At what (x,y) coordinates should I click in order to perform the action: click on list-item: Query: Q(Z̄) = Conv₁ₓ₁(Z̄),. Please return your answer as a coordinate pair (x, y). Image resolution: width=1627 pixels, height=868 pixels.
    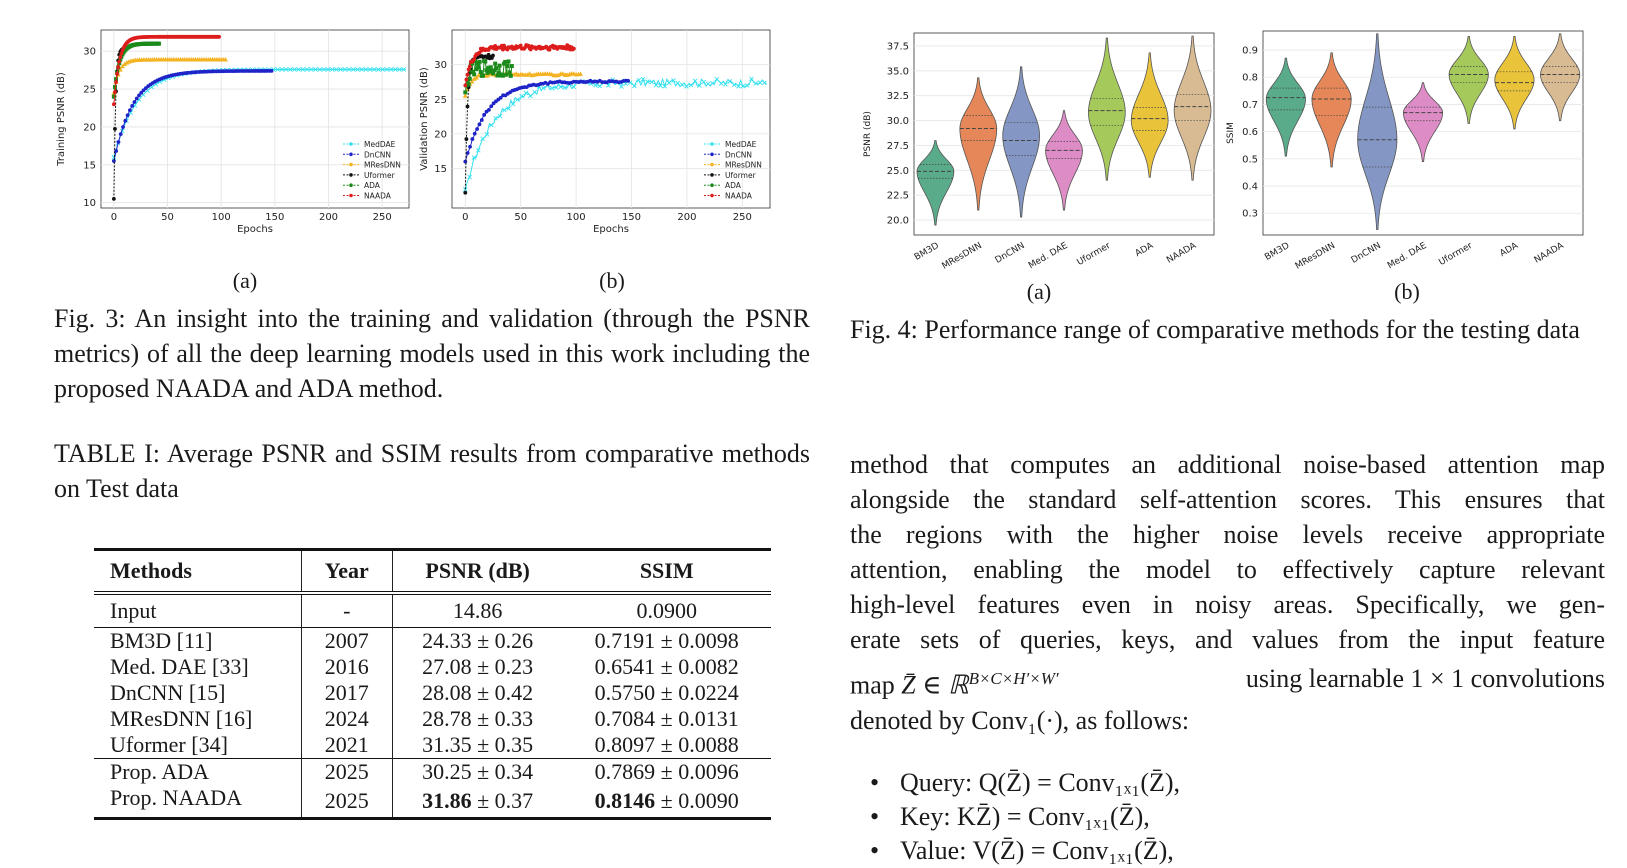
    Looking at the image, I should click on (1025, 783).